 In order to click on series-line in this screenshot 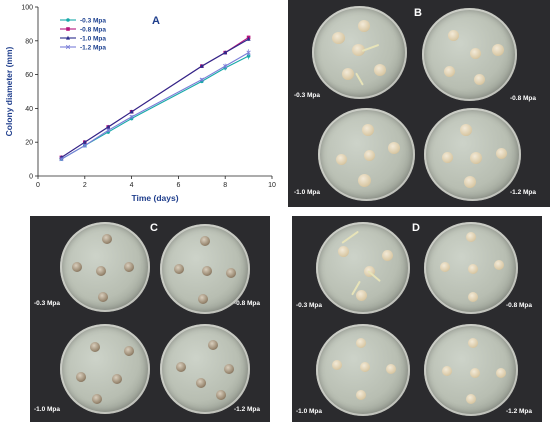, I will do `click(155, 98)`.